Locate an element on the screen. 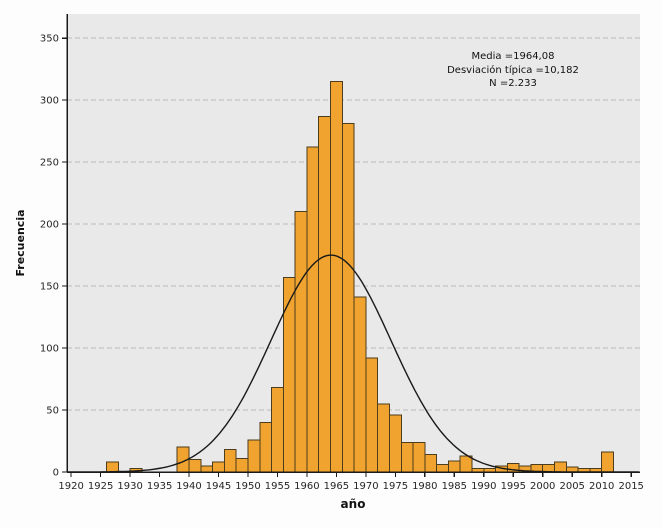  y-tick-label: 100 is located at coordinates (49, 349).